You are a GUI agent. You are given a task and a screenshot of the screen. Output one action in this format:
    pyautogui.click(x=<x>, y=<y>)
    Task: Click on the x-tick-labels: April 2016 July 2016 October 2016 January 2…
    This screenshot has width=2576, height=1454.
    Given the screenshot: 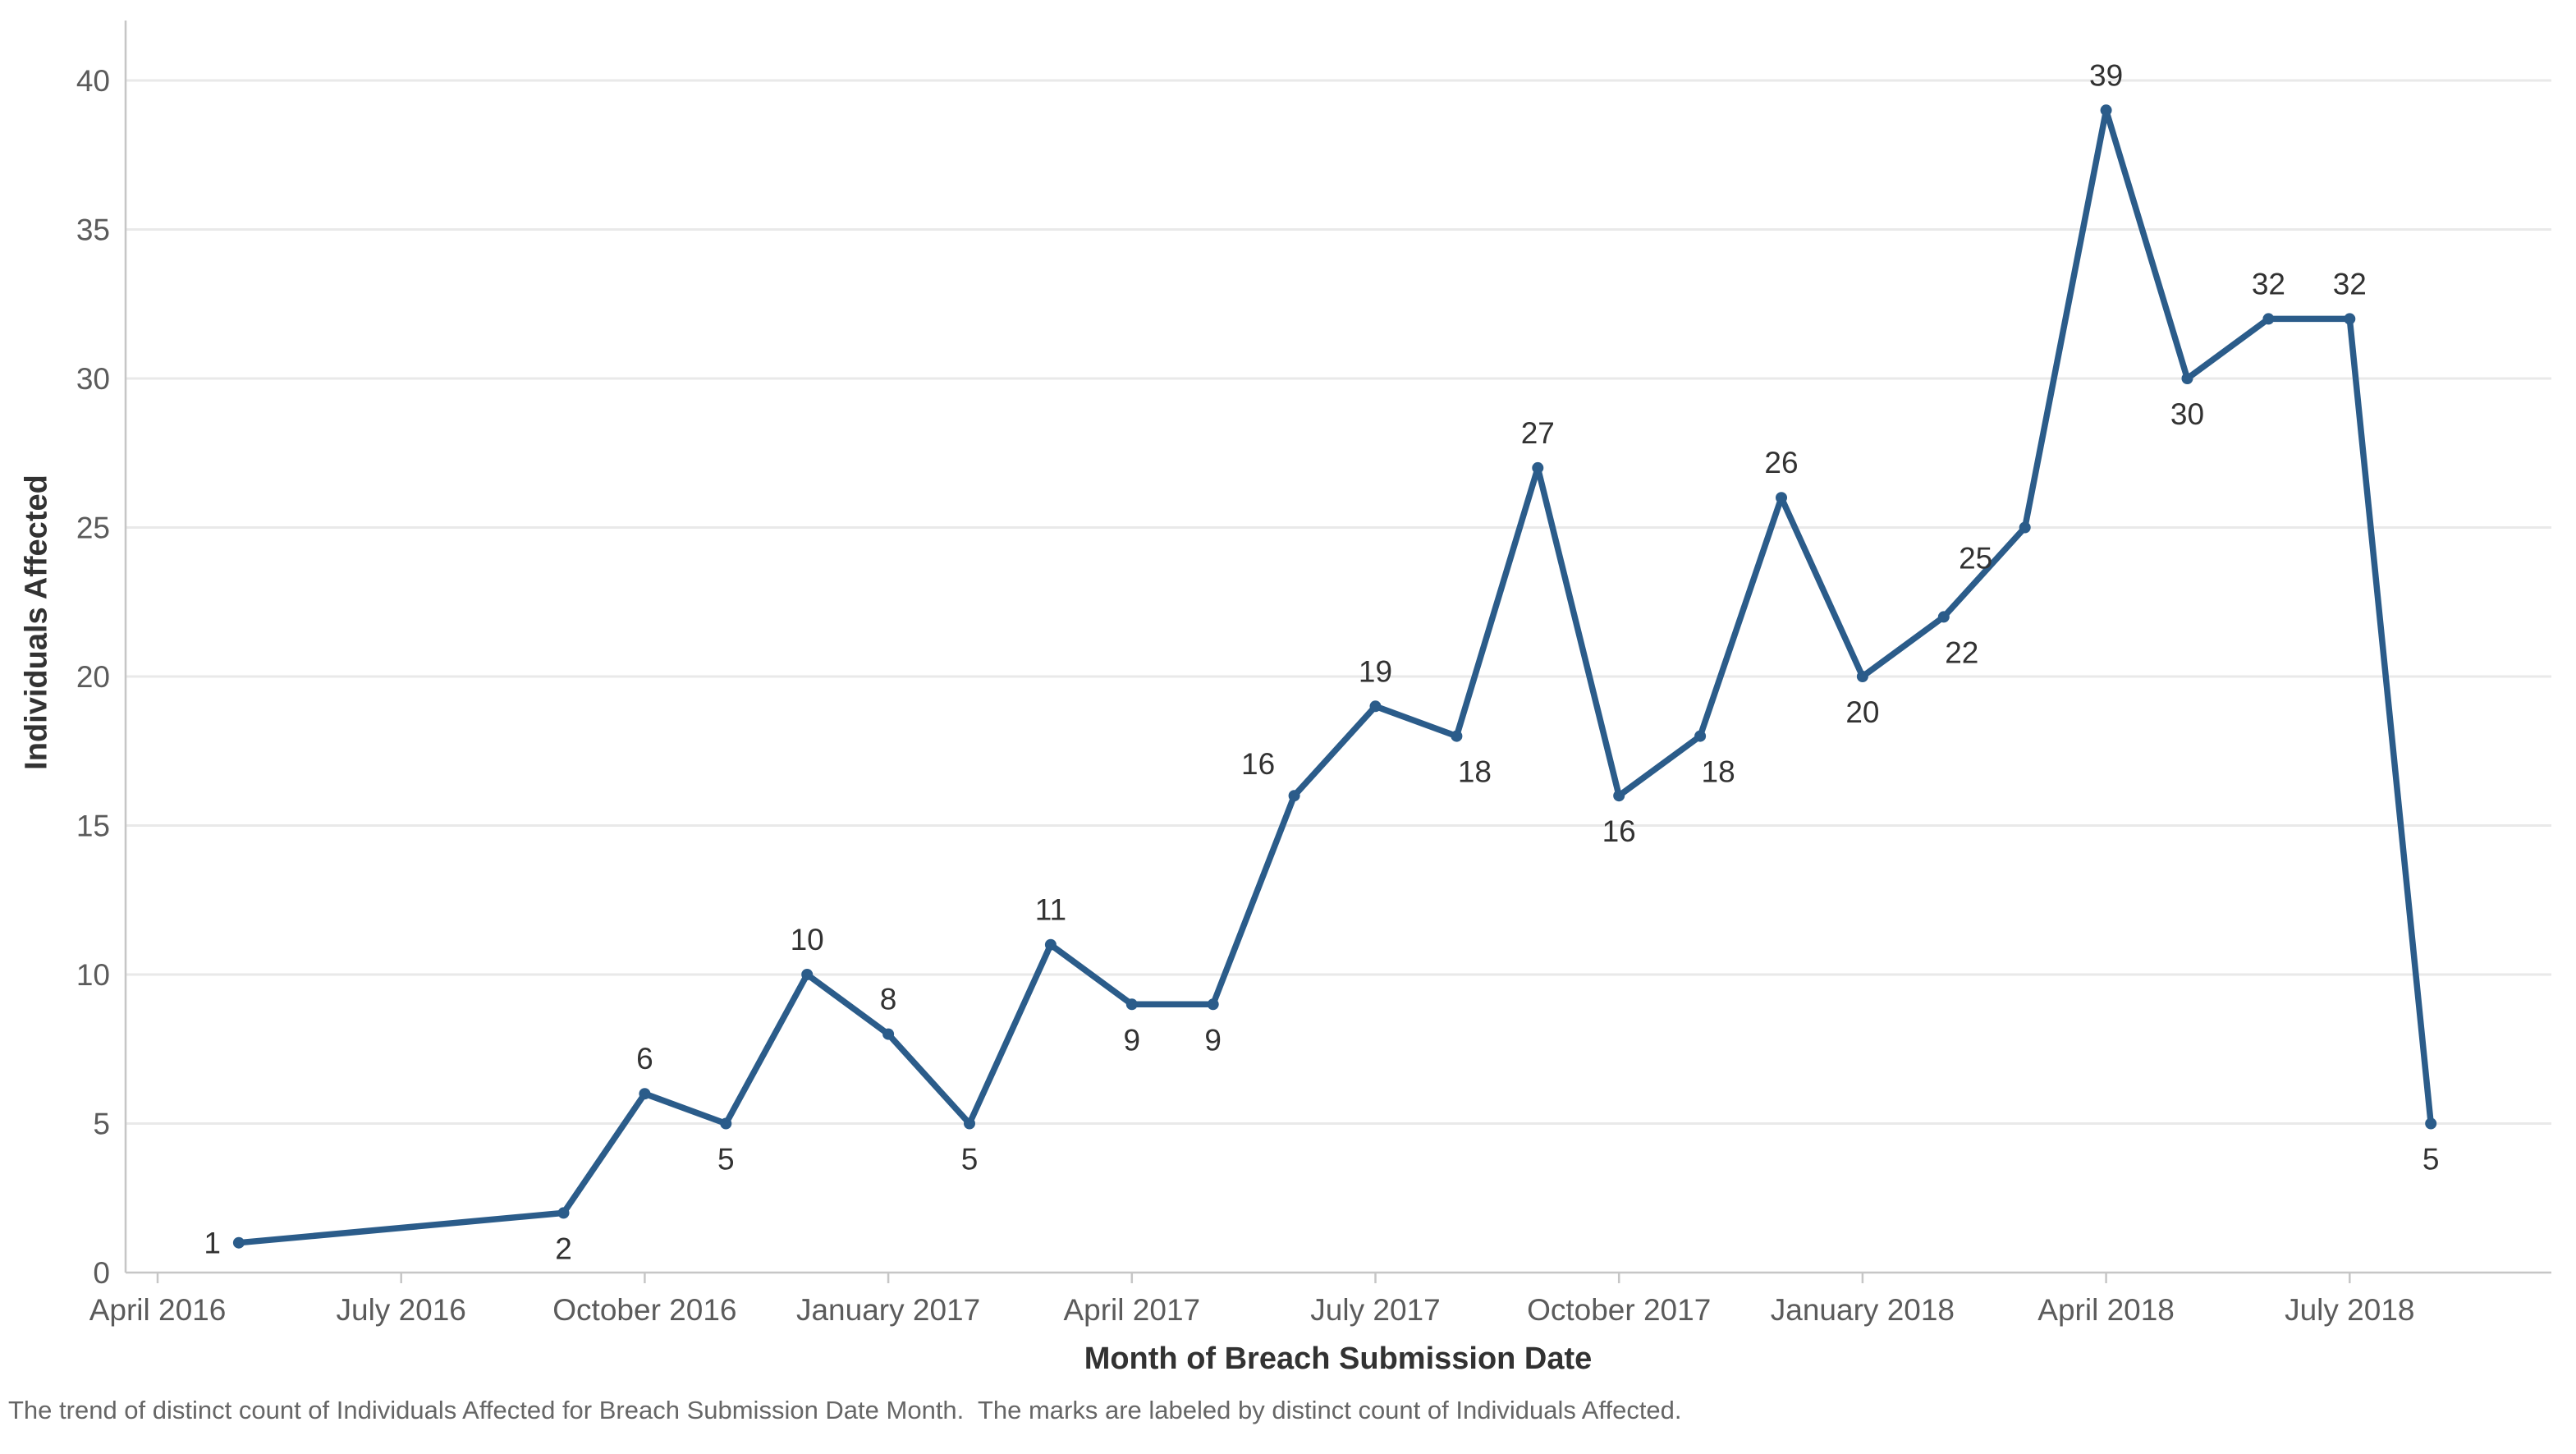 What is the action you would take?
    pyautogui.click(x=1252, y=1310)
    